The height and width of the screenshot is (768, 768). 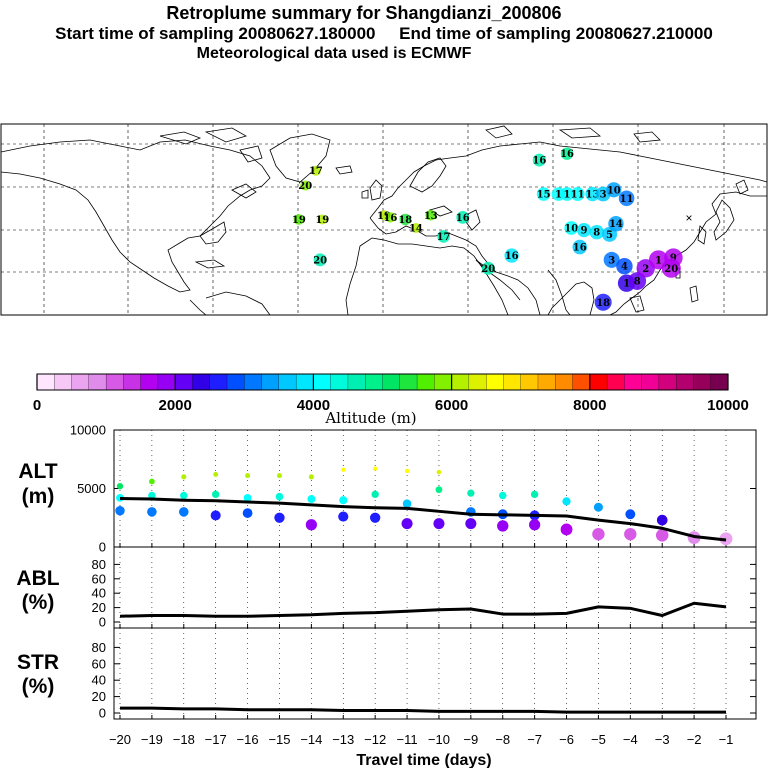 I want to click on x-tick-label: −6, so click(x=566, y=739).